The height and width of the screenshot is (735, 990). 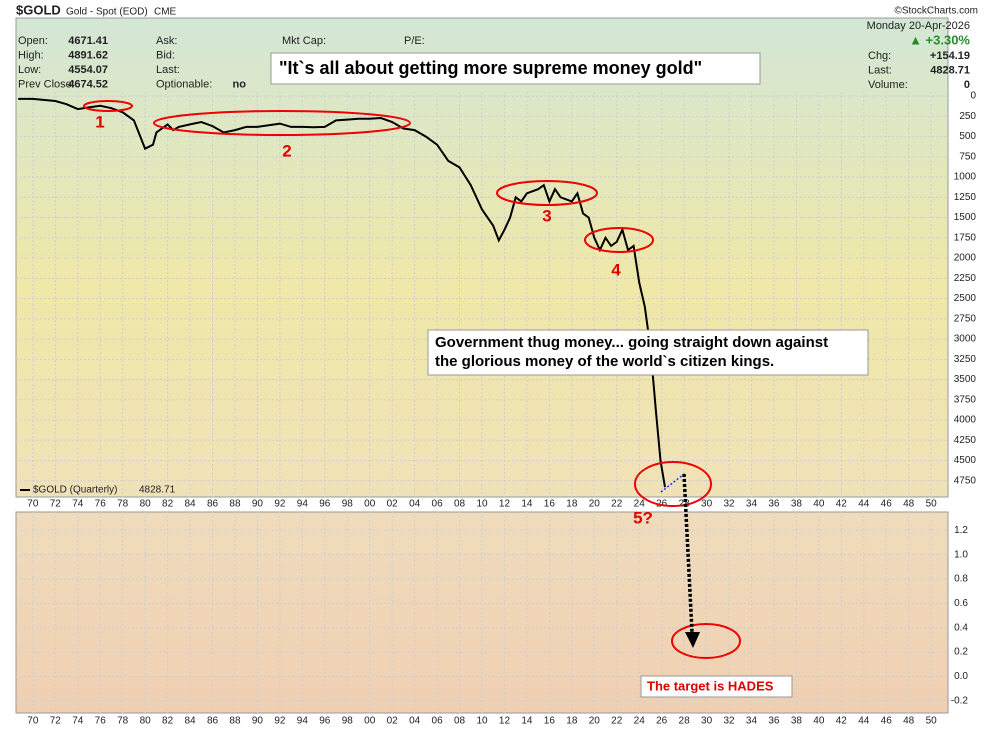 I want to click on field-label: High:, so click(x=31, y=55).